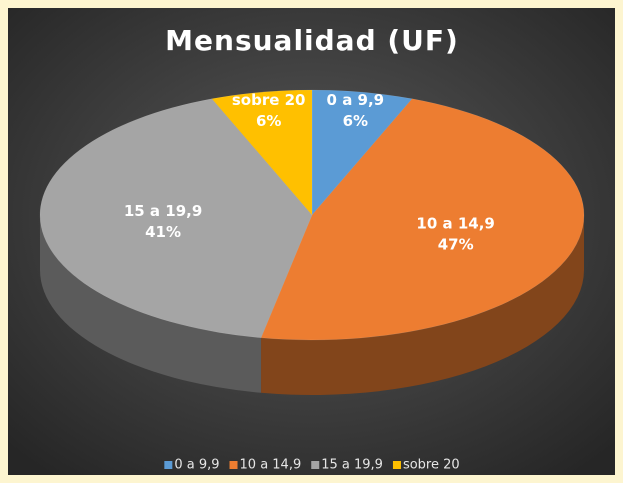  I want to click on legend-label: 0 a 9,9, so click(196, 465).